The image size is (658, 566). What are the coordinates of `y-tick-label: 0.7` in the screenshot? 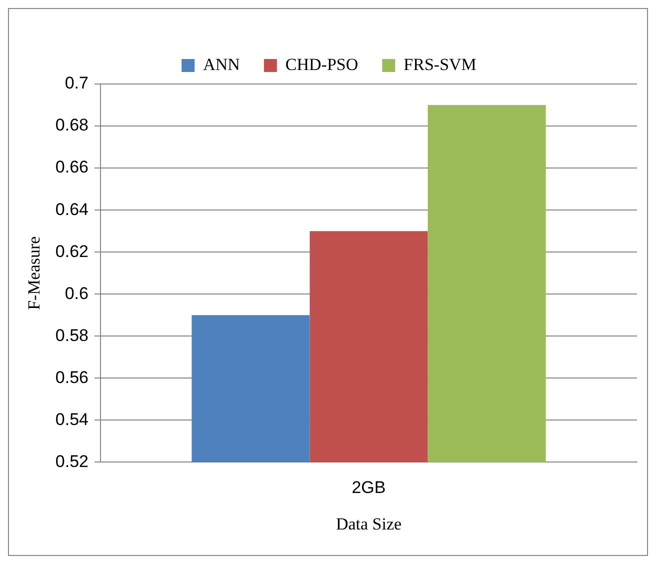 It's located at (76, 83).